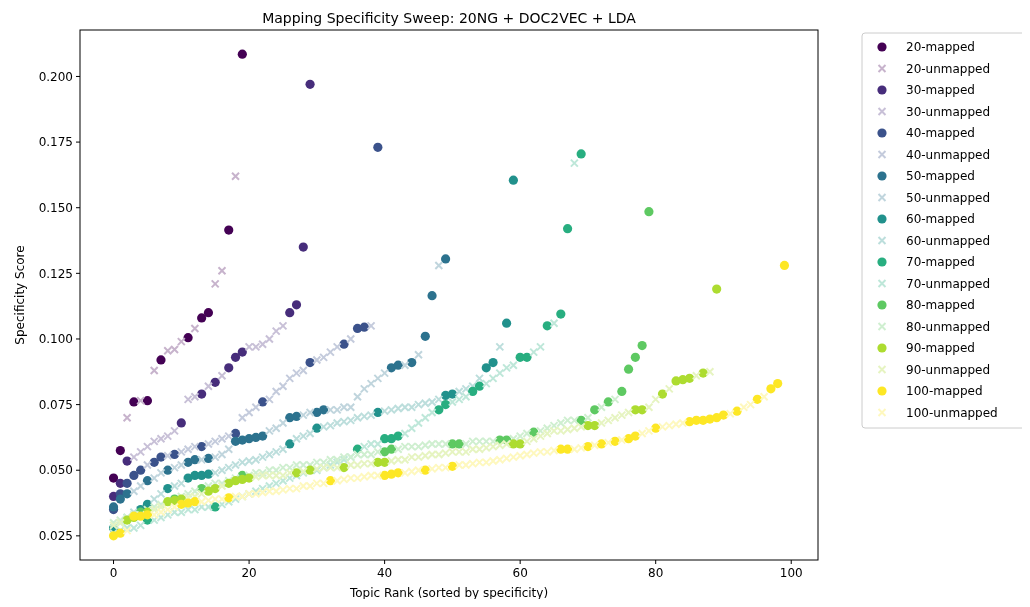  What do you see at coordinates (944, 391) in the screenshot?
I see `legend-label: 100-mapped` at bounding box center [944, 391].